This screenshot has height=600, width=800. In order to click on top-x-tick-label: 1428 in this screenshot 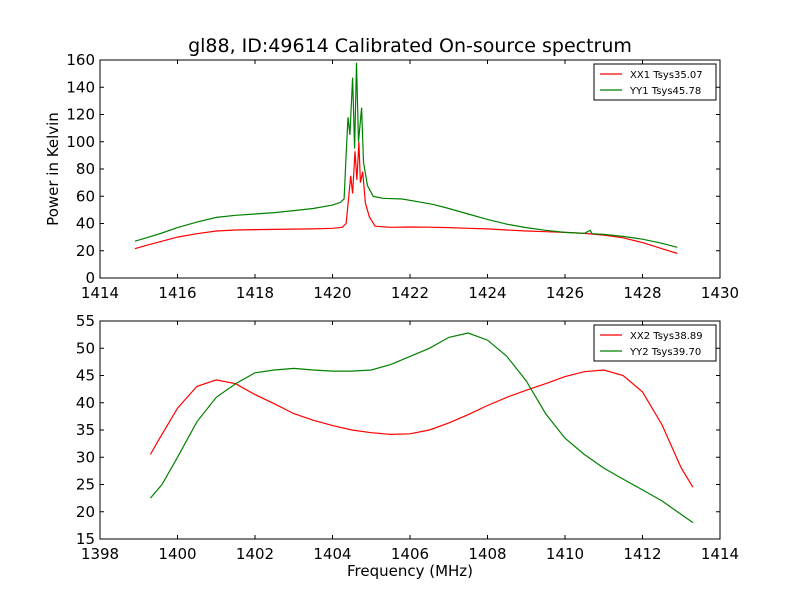, I will do `click(642, 293)`.